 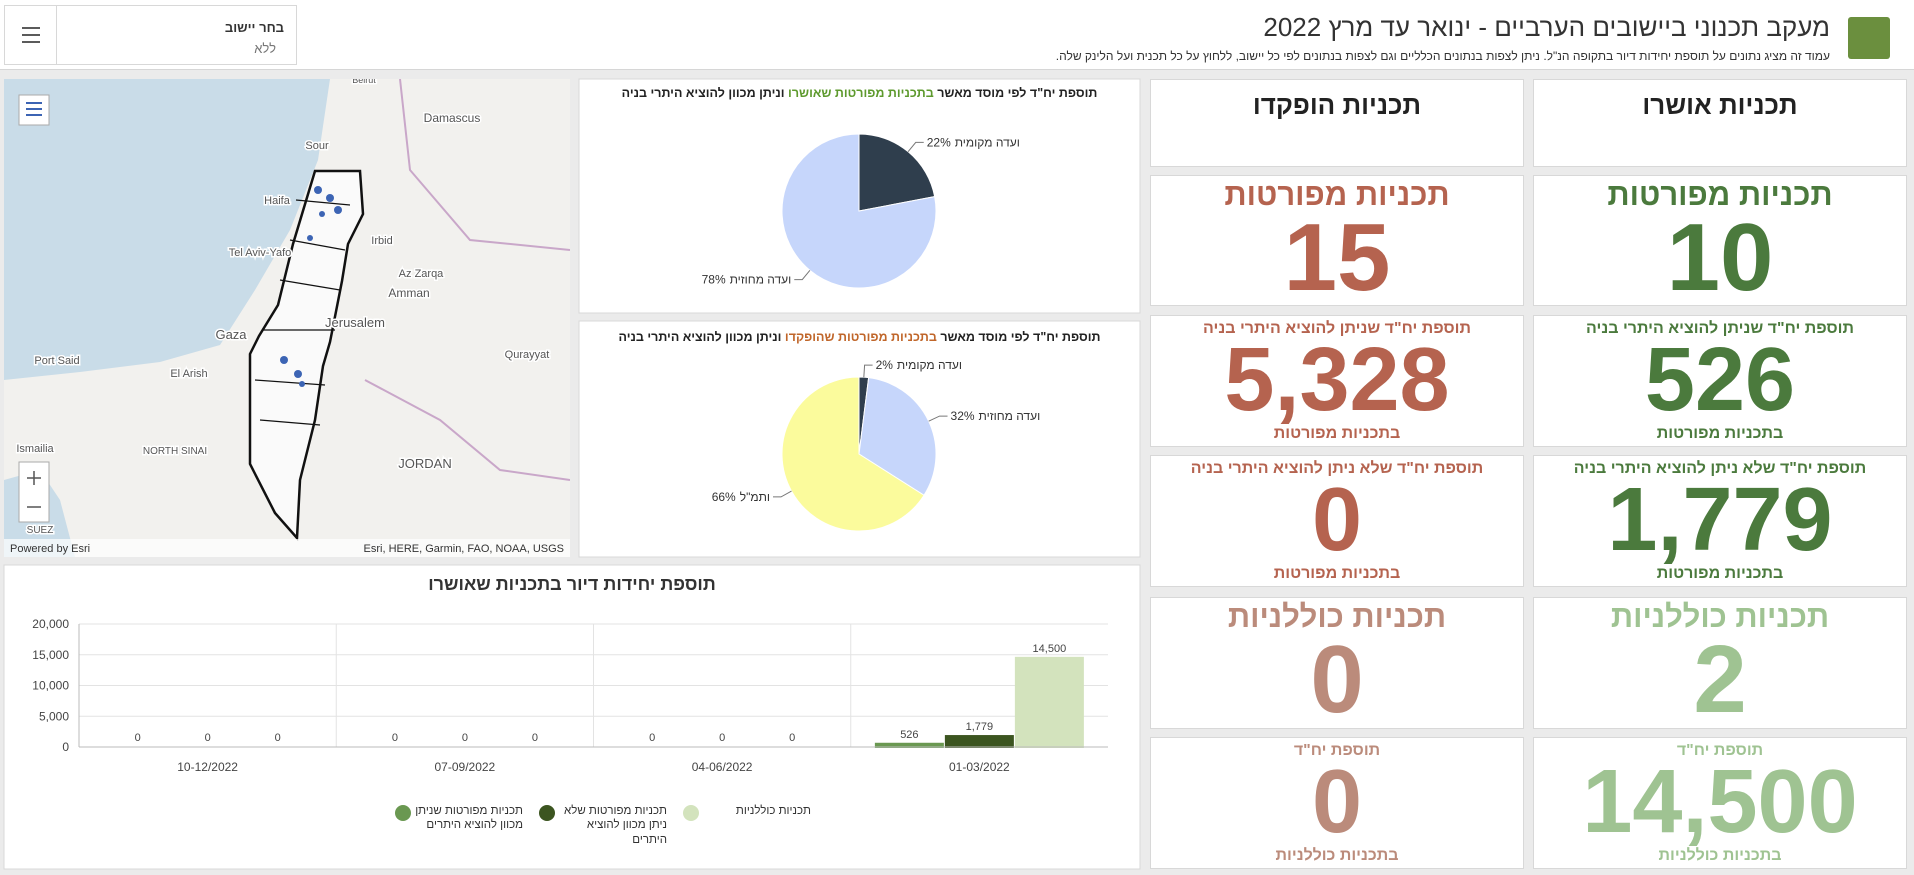 What do you see at coordinates (722, 767) in the screenshot?
I see `x-tick-label: 04-06/2022` at bounding box center [722, 767].